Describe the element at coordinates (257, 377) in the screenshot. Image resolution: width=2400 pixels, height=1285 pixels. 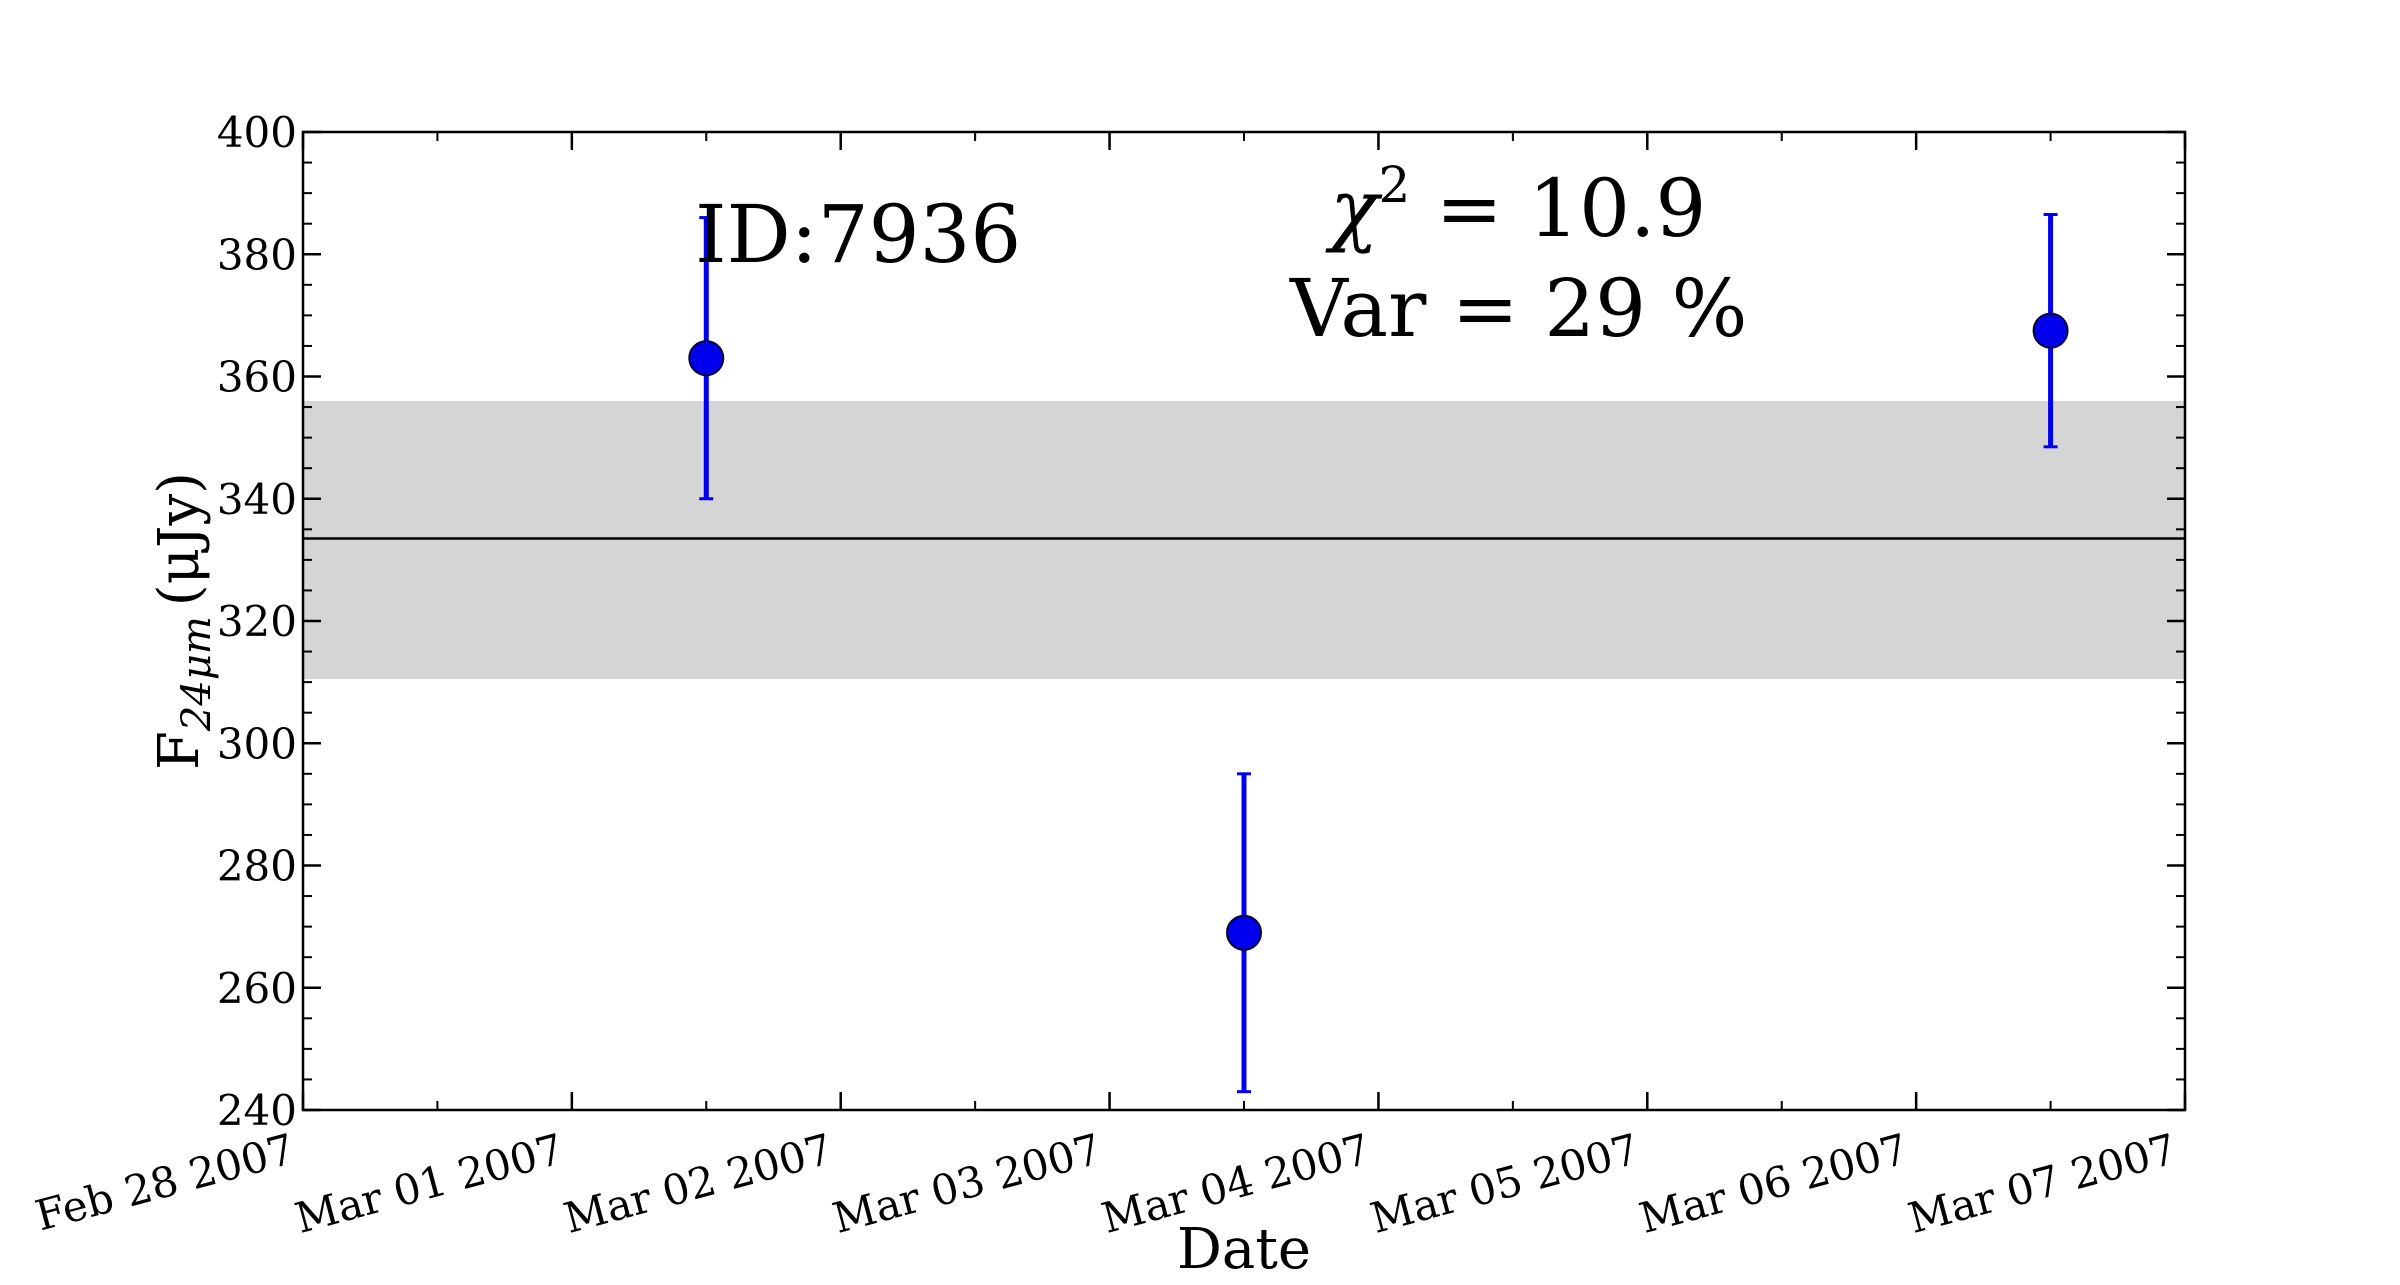
I see `y-tick-label: 360` at that location.